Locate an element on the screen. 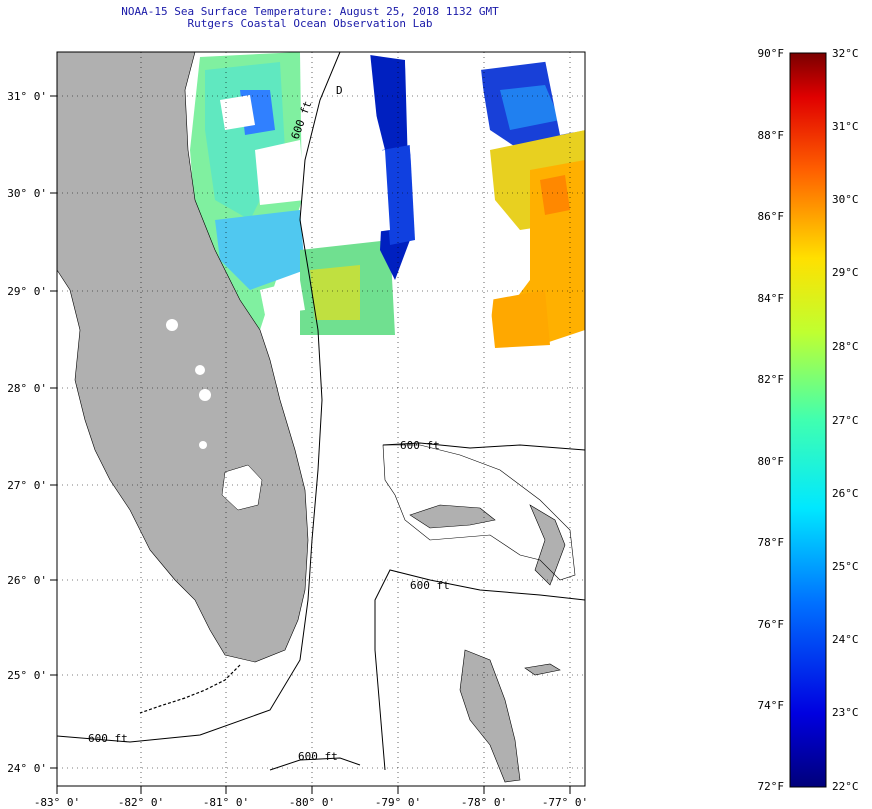 This screenshot has height=809, width=872. celsius-label: 30°C is located at coordinates (845, 199).